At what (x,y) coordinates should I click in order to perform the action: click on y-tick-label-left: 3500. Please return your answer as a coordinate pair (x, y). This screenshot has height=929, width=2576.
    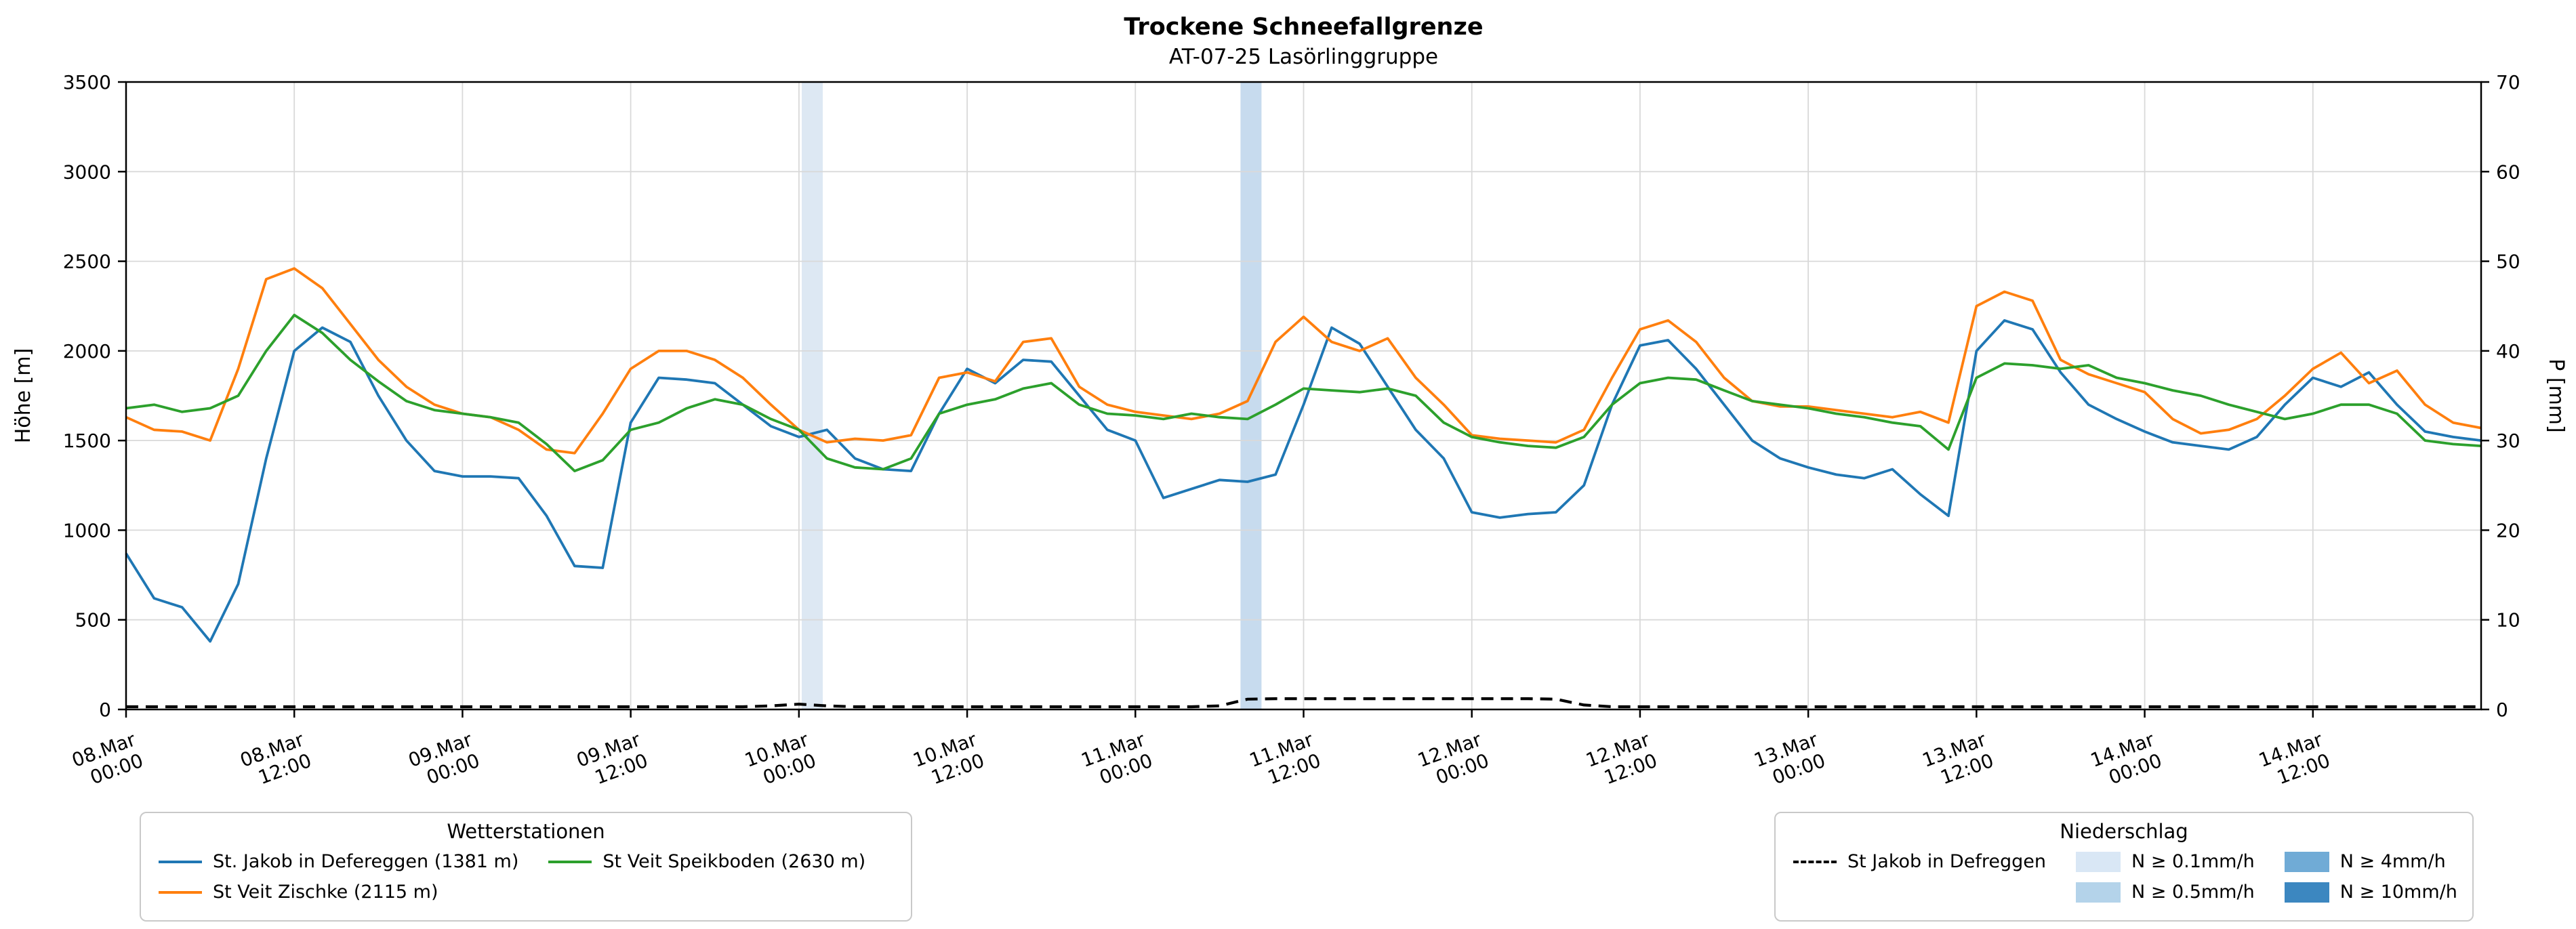
    Looking at the image, I should click on (87, 82).